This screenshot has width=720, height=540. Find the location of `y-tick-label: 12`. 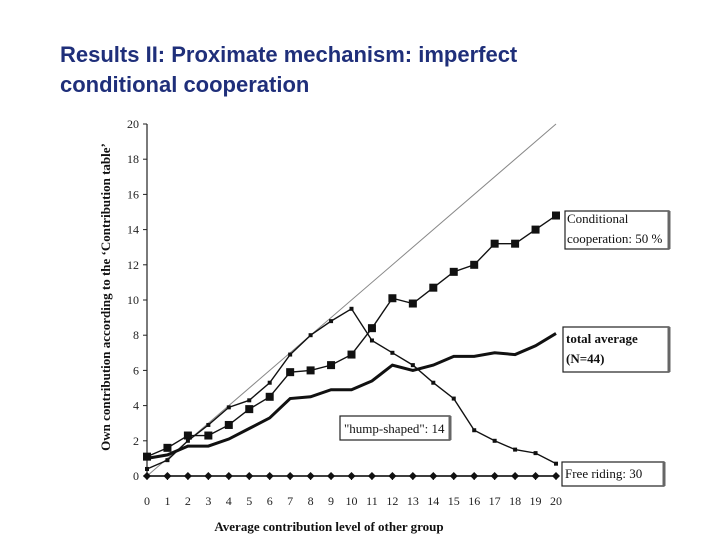

y-tick-label: 12 is located at coordinates (133, 265).